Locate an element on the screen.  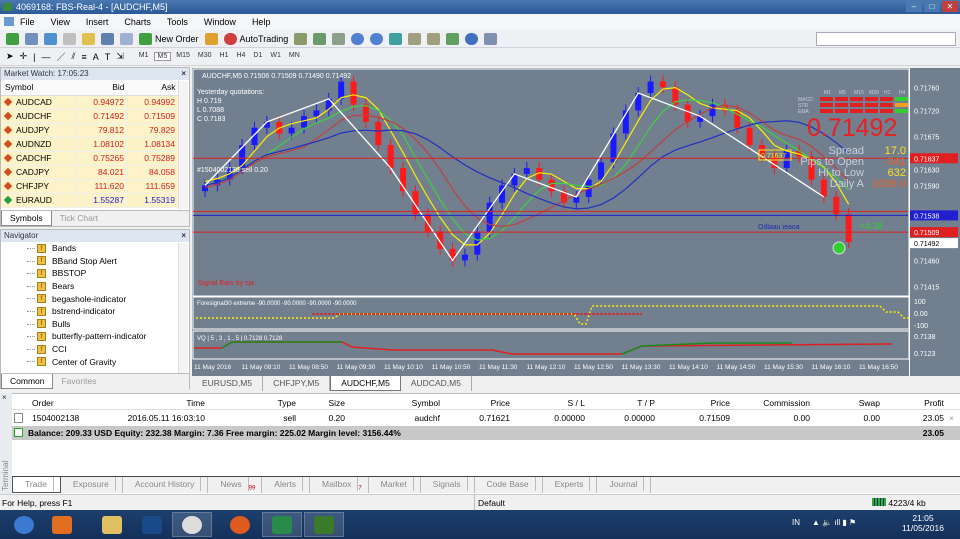
taskbar-chrome is located at coordinates (192, 524).